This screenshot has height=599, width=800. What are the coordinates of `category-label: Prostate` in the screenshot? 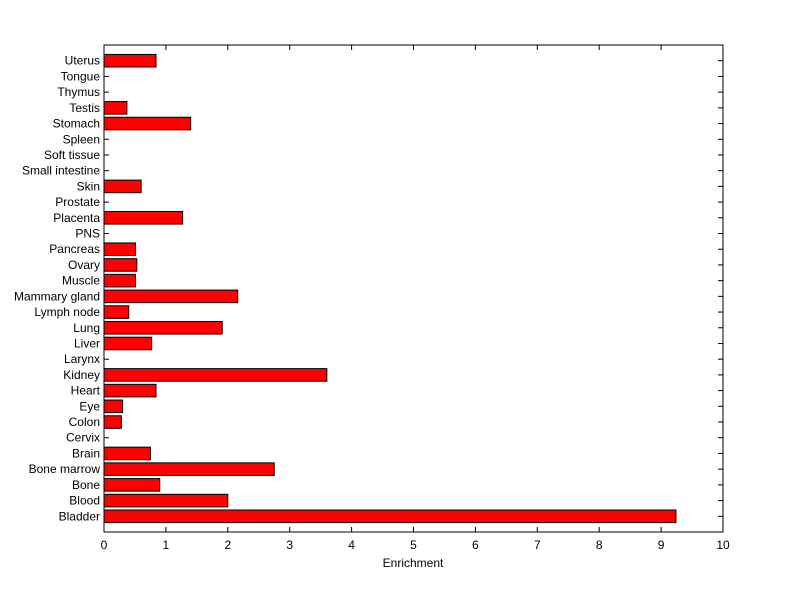 It's located at (77, 202).